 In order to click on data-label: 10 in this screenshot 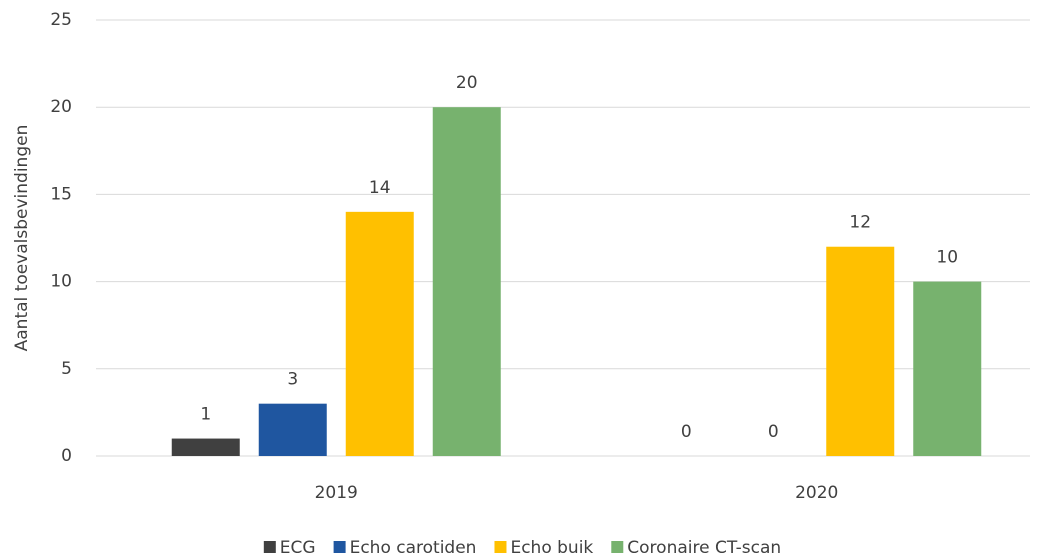, I will do `click(947, 258)`.